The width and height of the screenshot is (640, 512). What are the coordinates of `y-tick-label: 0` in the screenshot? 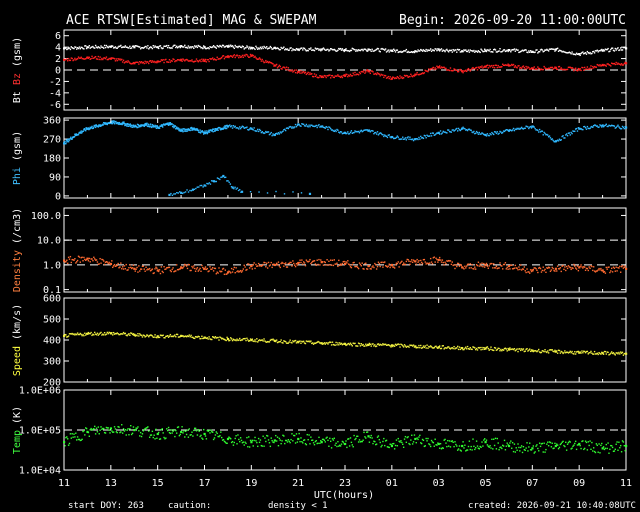 It's located at (58, 71).